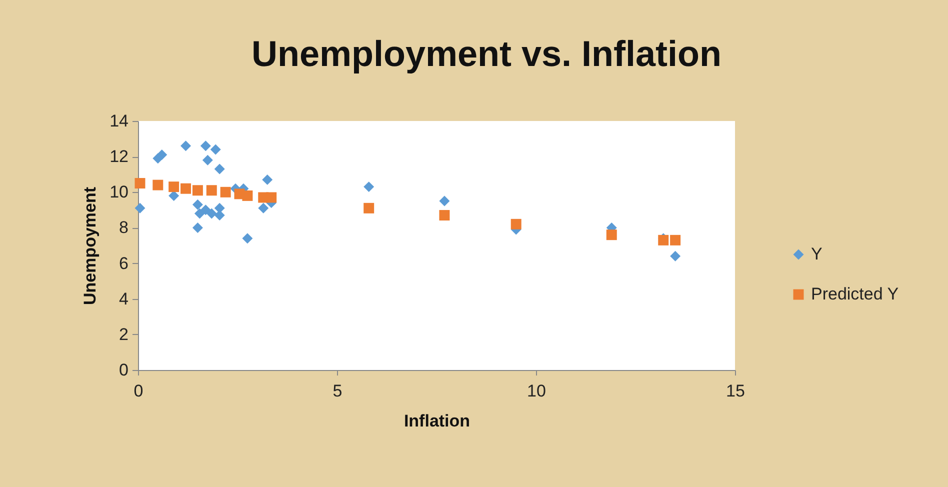  I want to click on y-axis-title: Unempoyment, so click(90, 246).